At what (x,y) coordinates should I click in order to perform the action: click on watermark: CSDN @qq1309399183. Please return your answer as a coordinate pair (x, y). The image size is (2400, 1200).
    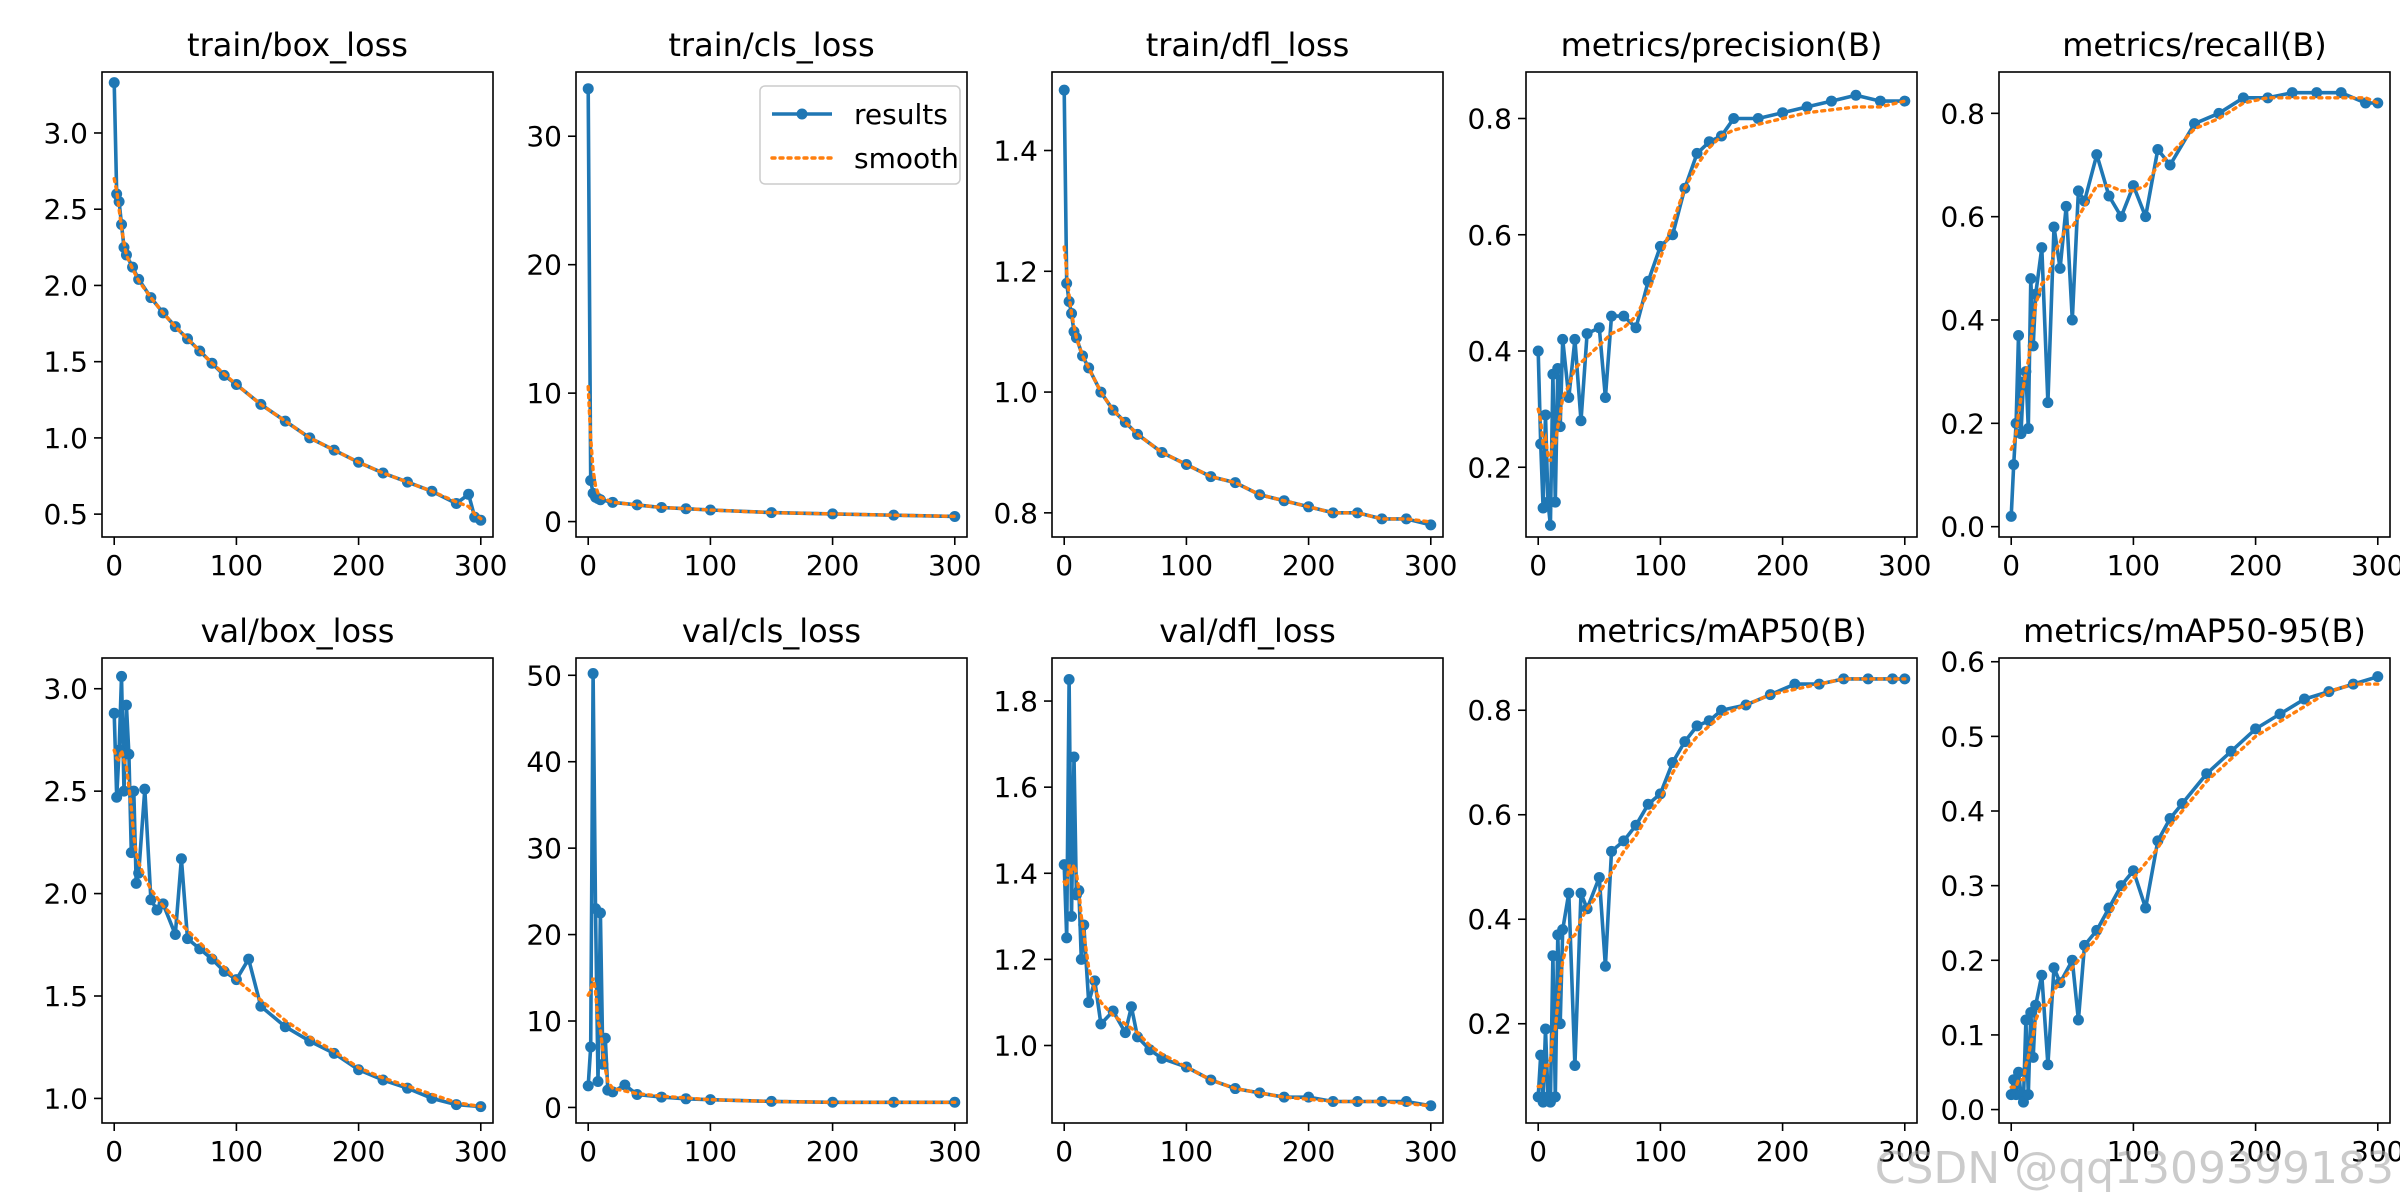
    Looking at the image, I should click on (2134, 1168).